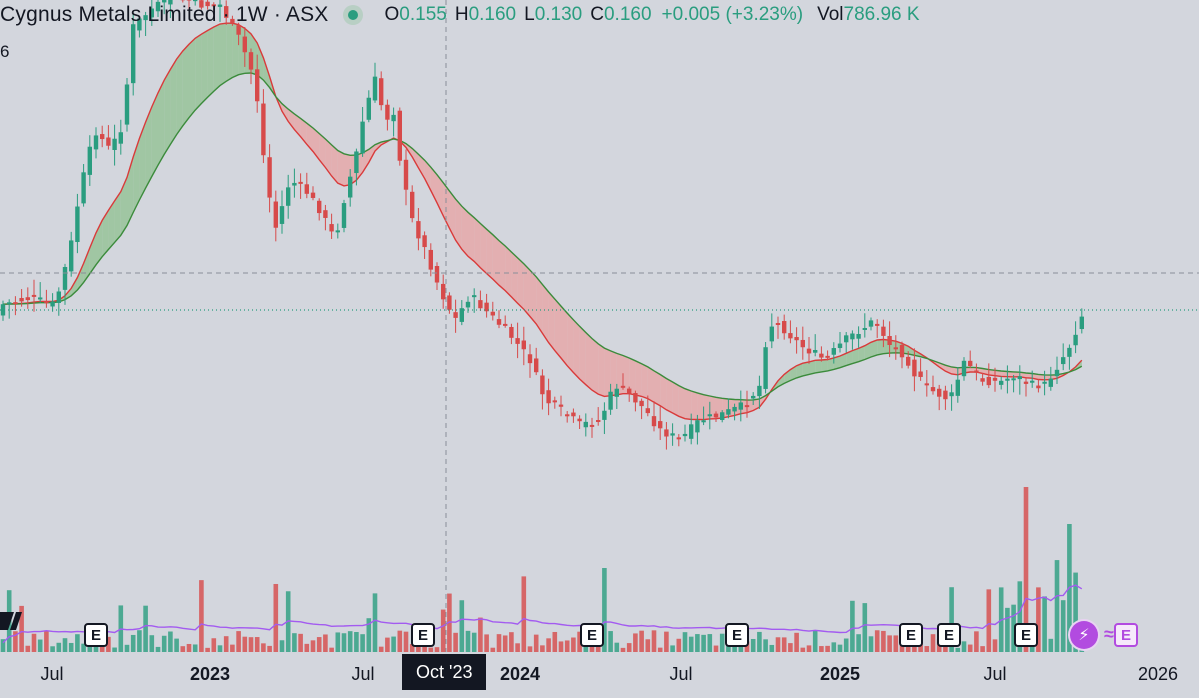 This screenshot has height=698, width=1199. I want to click on upcoming-earnings-badge: E, so click(1126, 635).